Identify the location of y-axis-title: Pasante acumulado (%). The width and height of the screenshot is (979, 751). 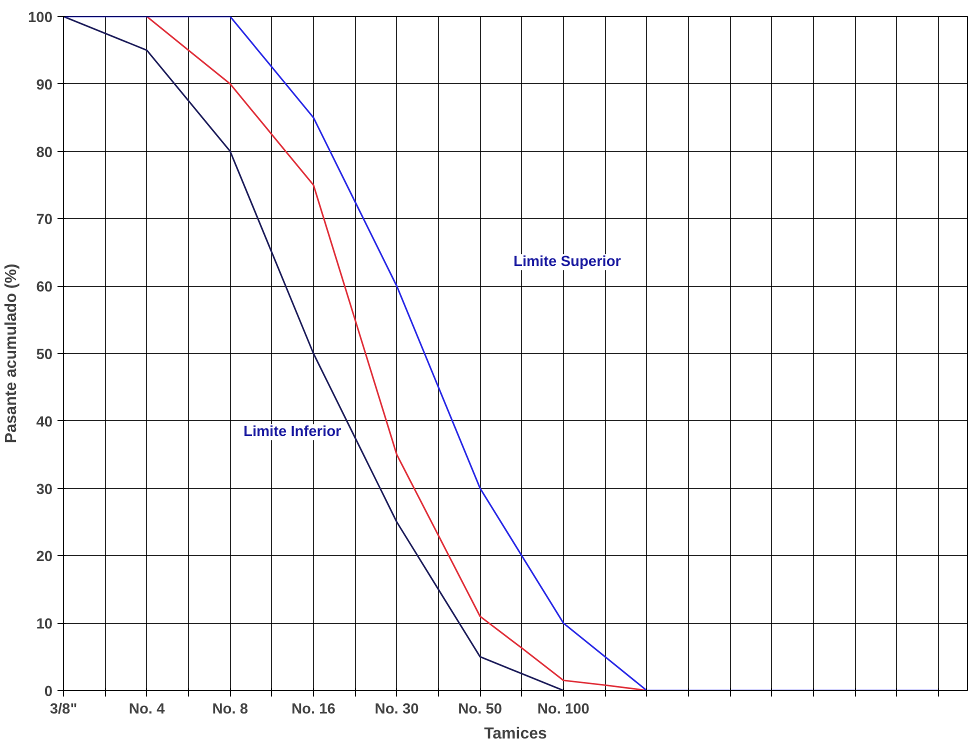
(11, 354).